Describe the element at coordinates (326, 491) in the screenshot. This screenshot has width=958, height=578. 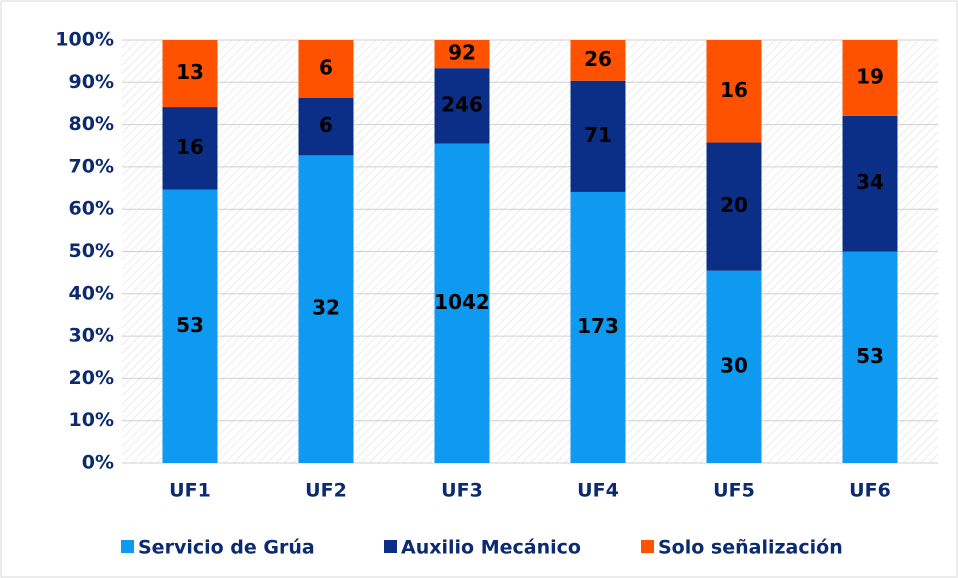
I see `x-tick-label: UF2` at that location.